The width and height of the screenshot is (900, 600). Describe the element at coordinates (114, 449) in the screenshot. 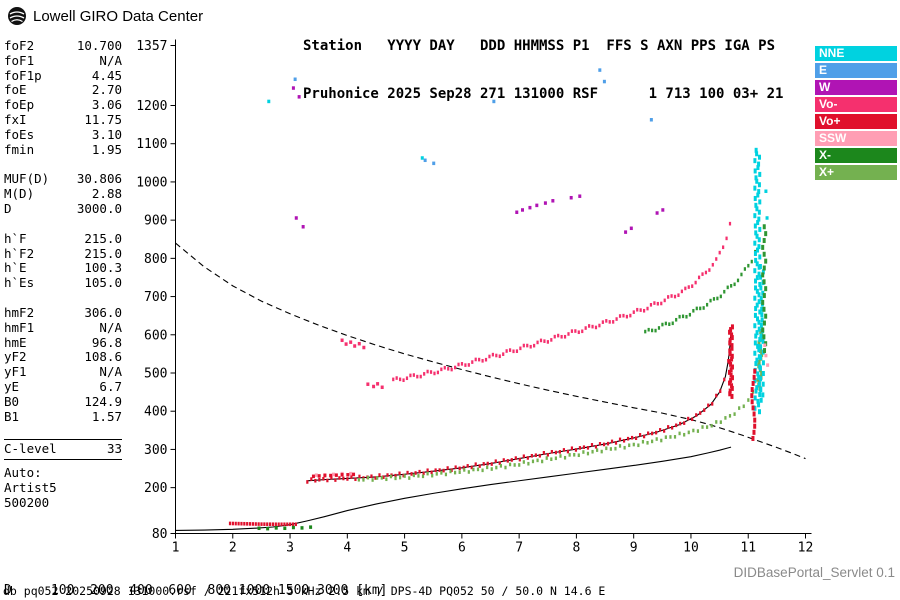

I see `param-value: 33` at that location.